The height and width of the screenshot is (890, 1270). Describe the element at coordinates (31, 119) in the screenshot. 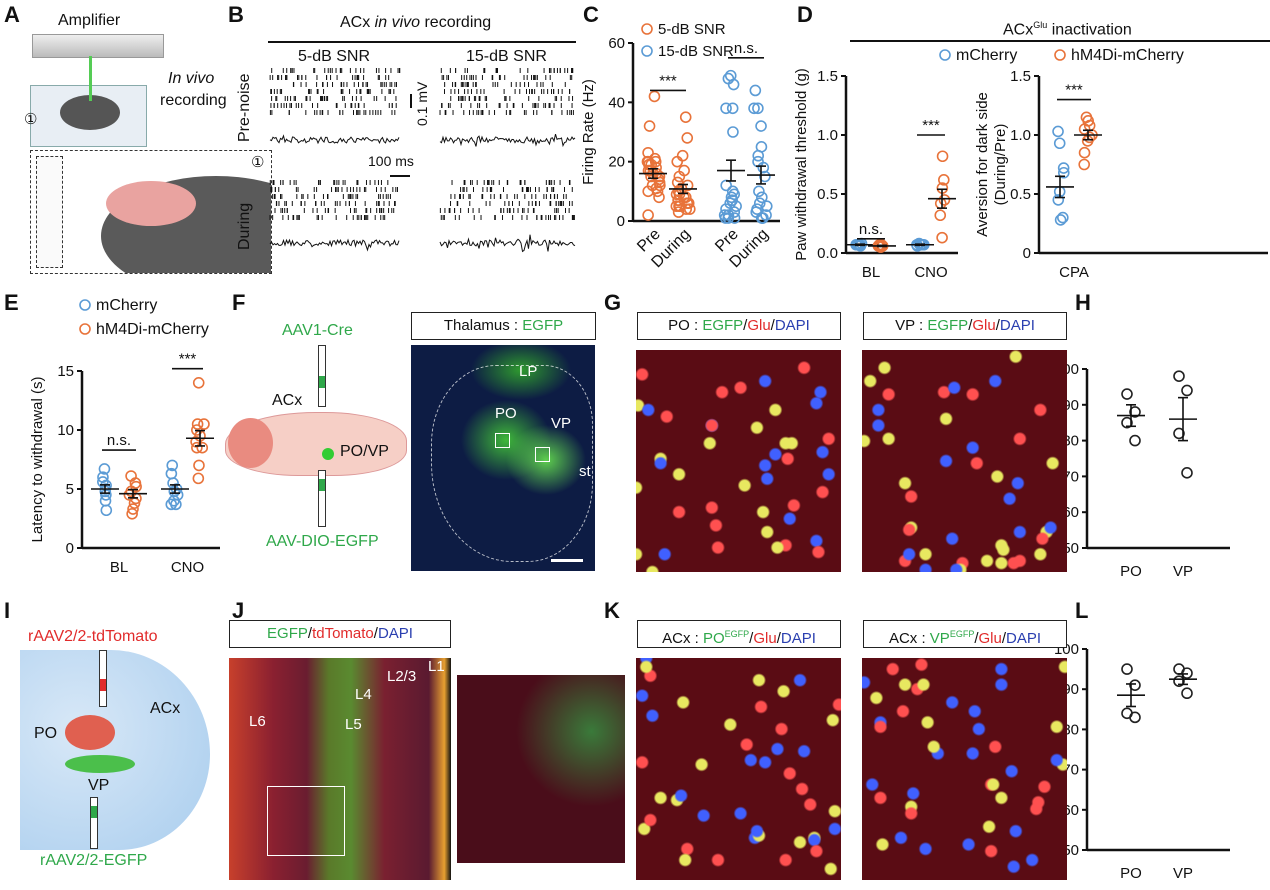

I see `marker-1: ①` at that location.